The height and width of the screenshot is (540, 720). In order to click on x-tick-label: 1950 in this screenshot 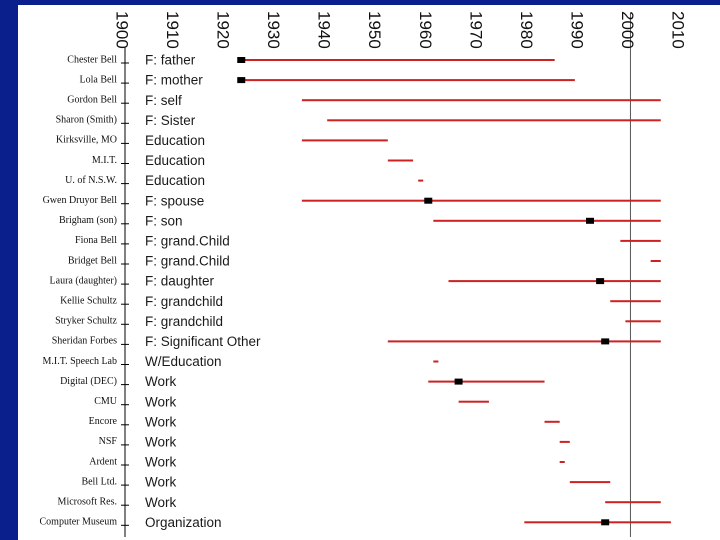, I will do `click(374, 30)`.